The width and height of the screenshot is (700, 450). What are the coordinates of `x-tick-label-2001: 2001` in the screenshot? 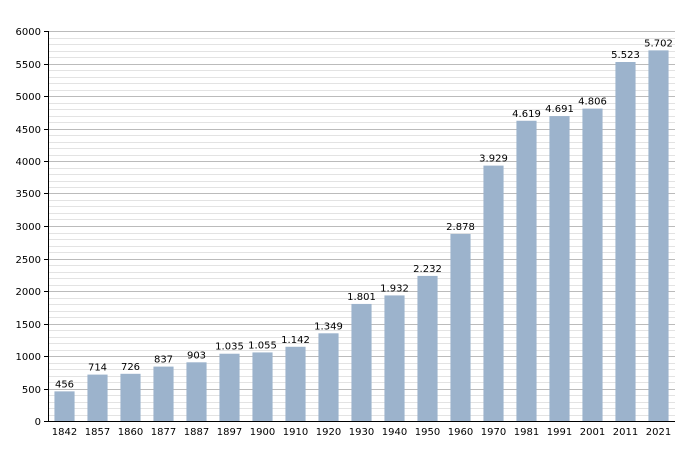 It's located at (592, 432).